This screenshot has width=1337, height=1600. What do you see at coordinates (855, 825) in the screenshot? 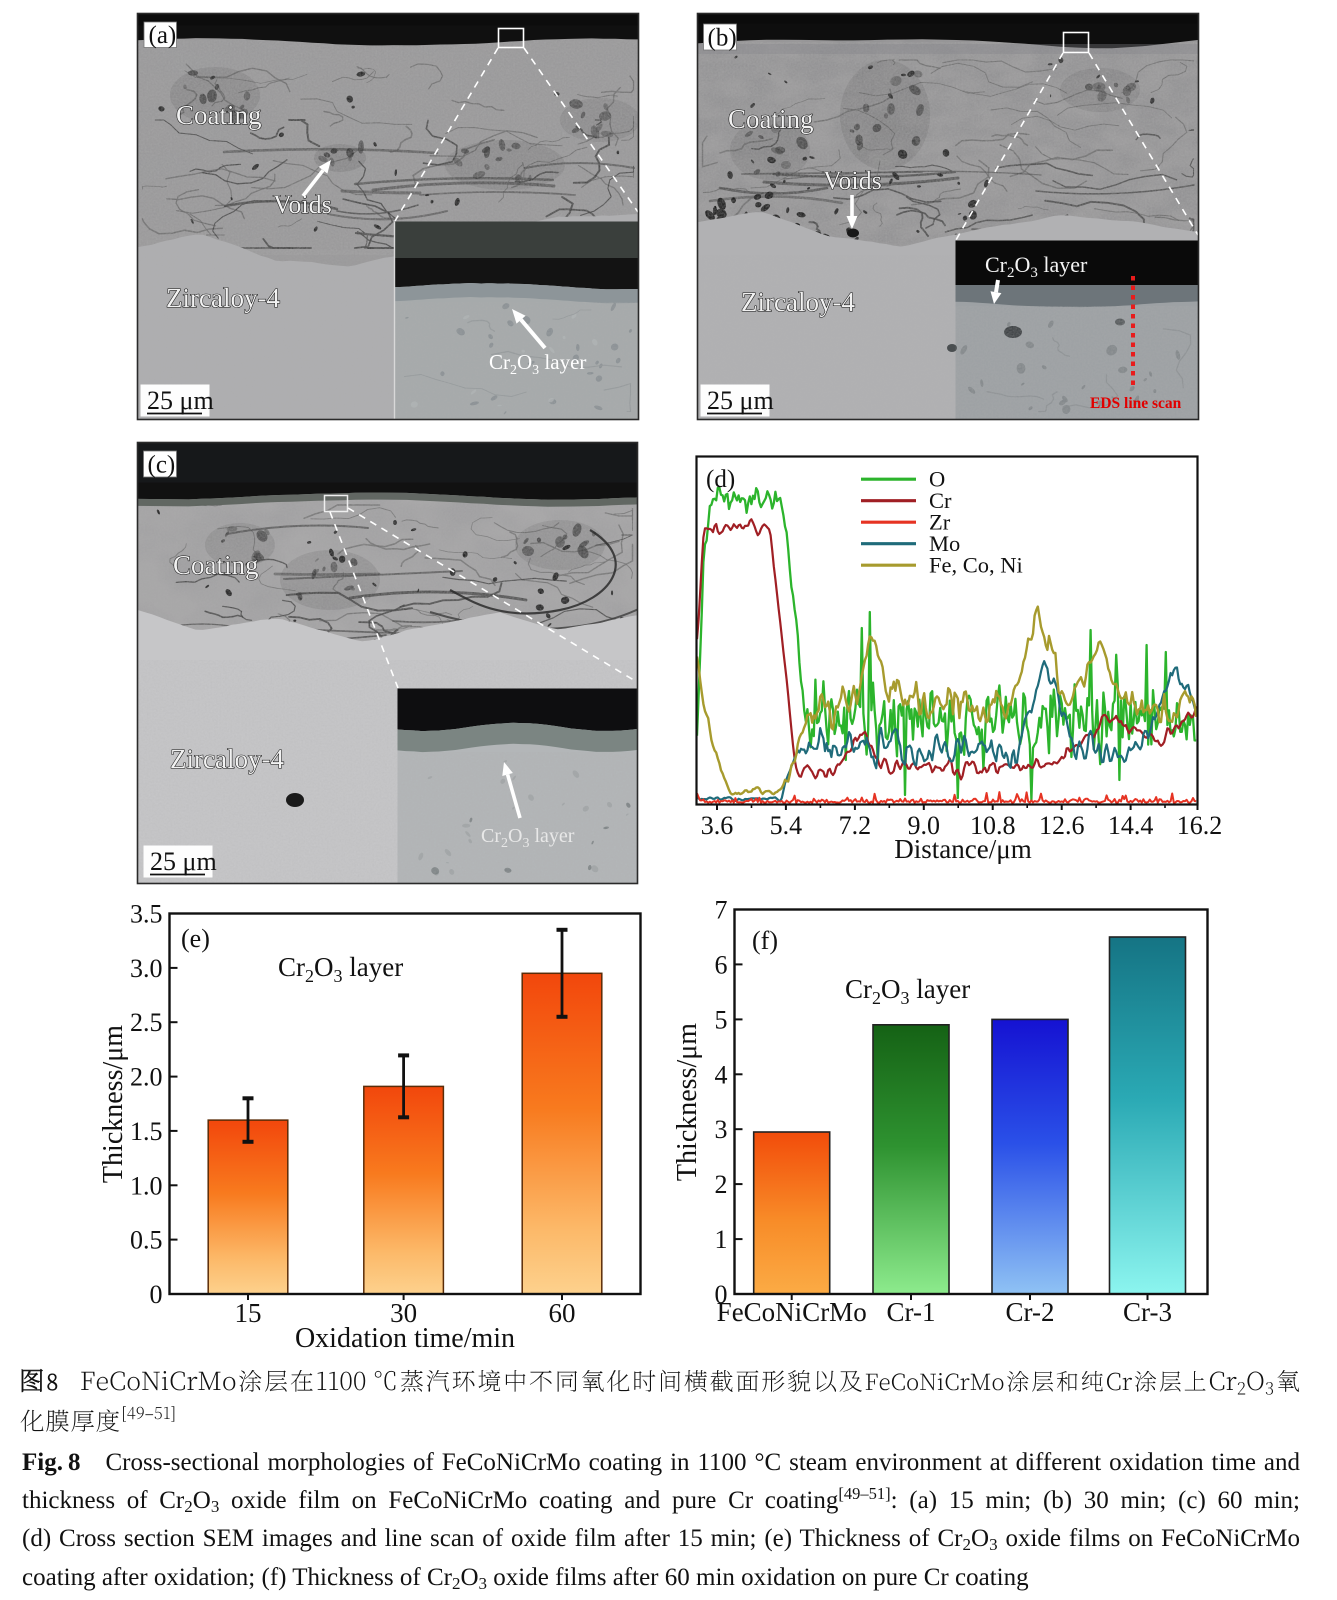
I see `svg-text: 7.2` at bounding box center [855, 825].